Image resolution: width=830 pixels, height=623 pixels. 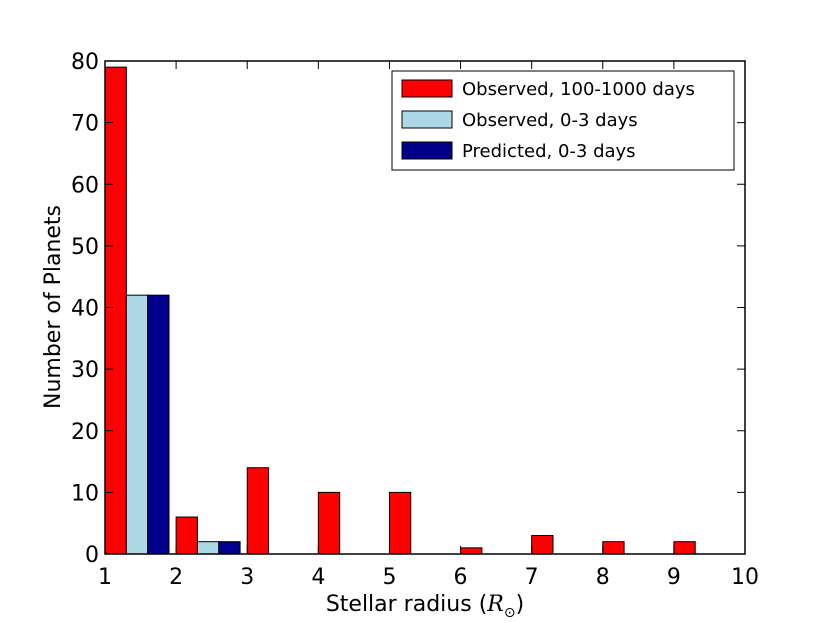 I want to click on bar-series0-bin7, so click(x=613, y=548).